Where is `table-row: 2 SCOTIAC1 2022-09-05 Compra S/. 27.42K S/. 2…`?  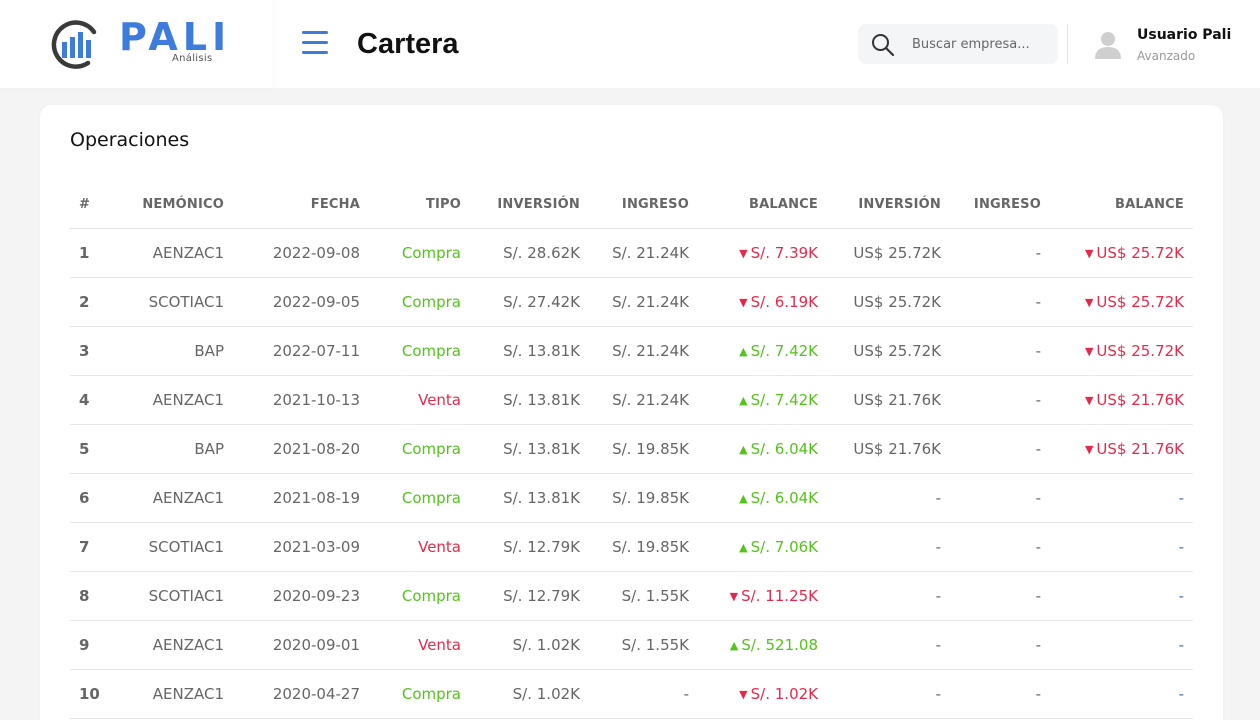 table-row: 2 SCOTIAC1 2022-09-05 Compra S/. 27.42K S/. 2… is located at coordinates (631, 302).